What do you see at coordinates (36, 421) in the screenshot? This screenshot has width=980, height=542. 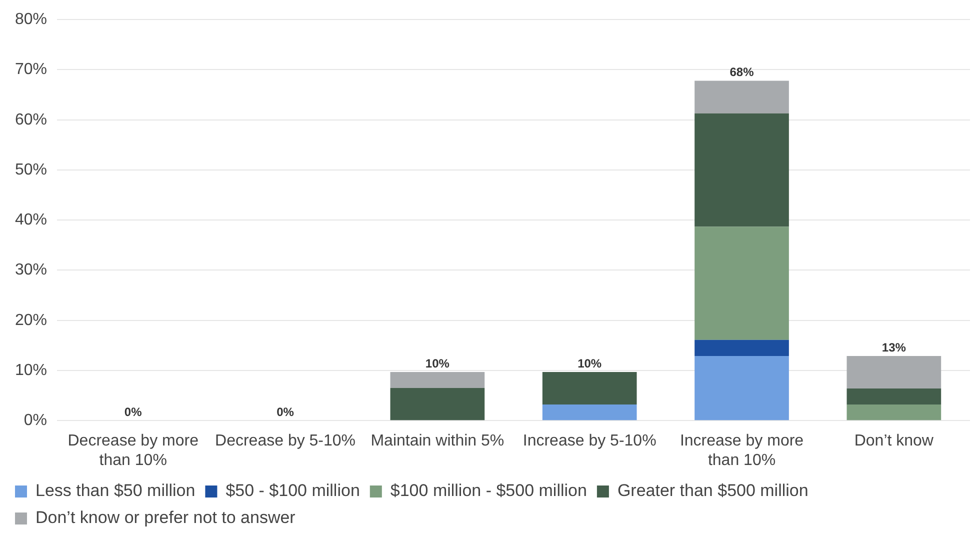 I see `y-tick-label: 0%` at bounding box center [36, 421].